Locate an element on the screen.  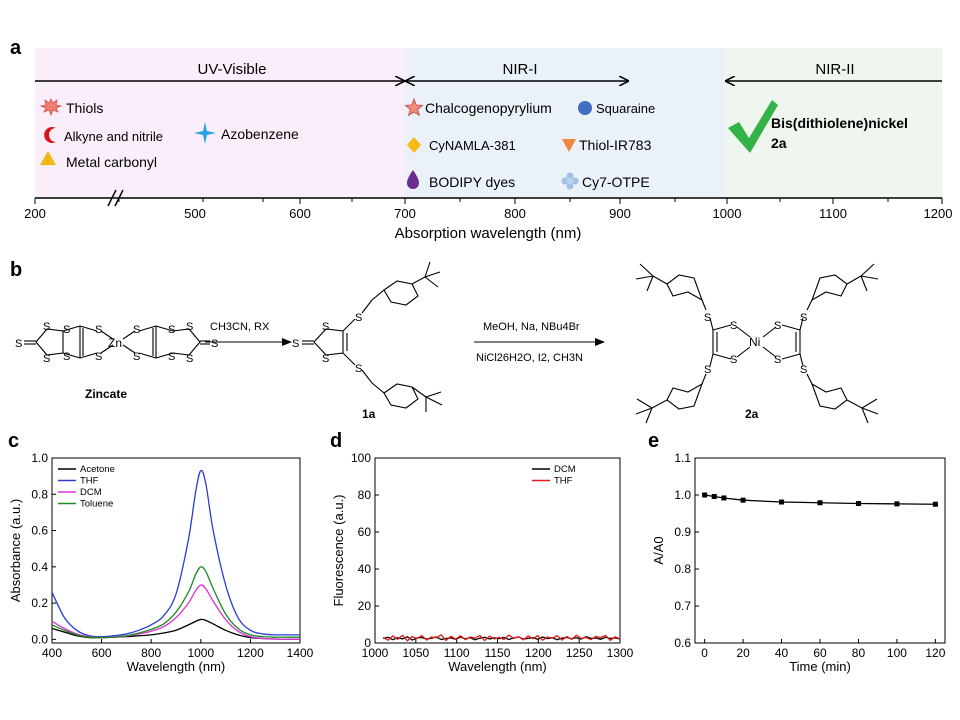
cynamla-entry: CyNAMLA-381 is located at coordinates (461, 145).